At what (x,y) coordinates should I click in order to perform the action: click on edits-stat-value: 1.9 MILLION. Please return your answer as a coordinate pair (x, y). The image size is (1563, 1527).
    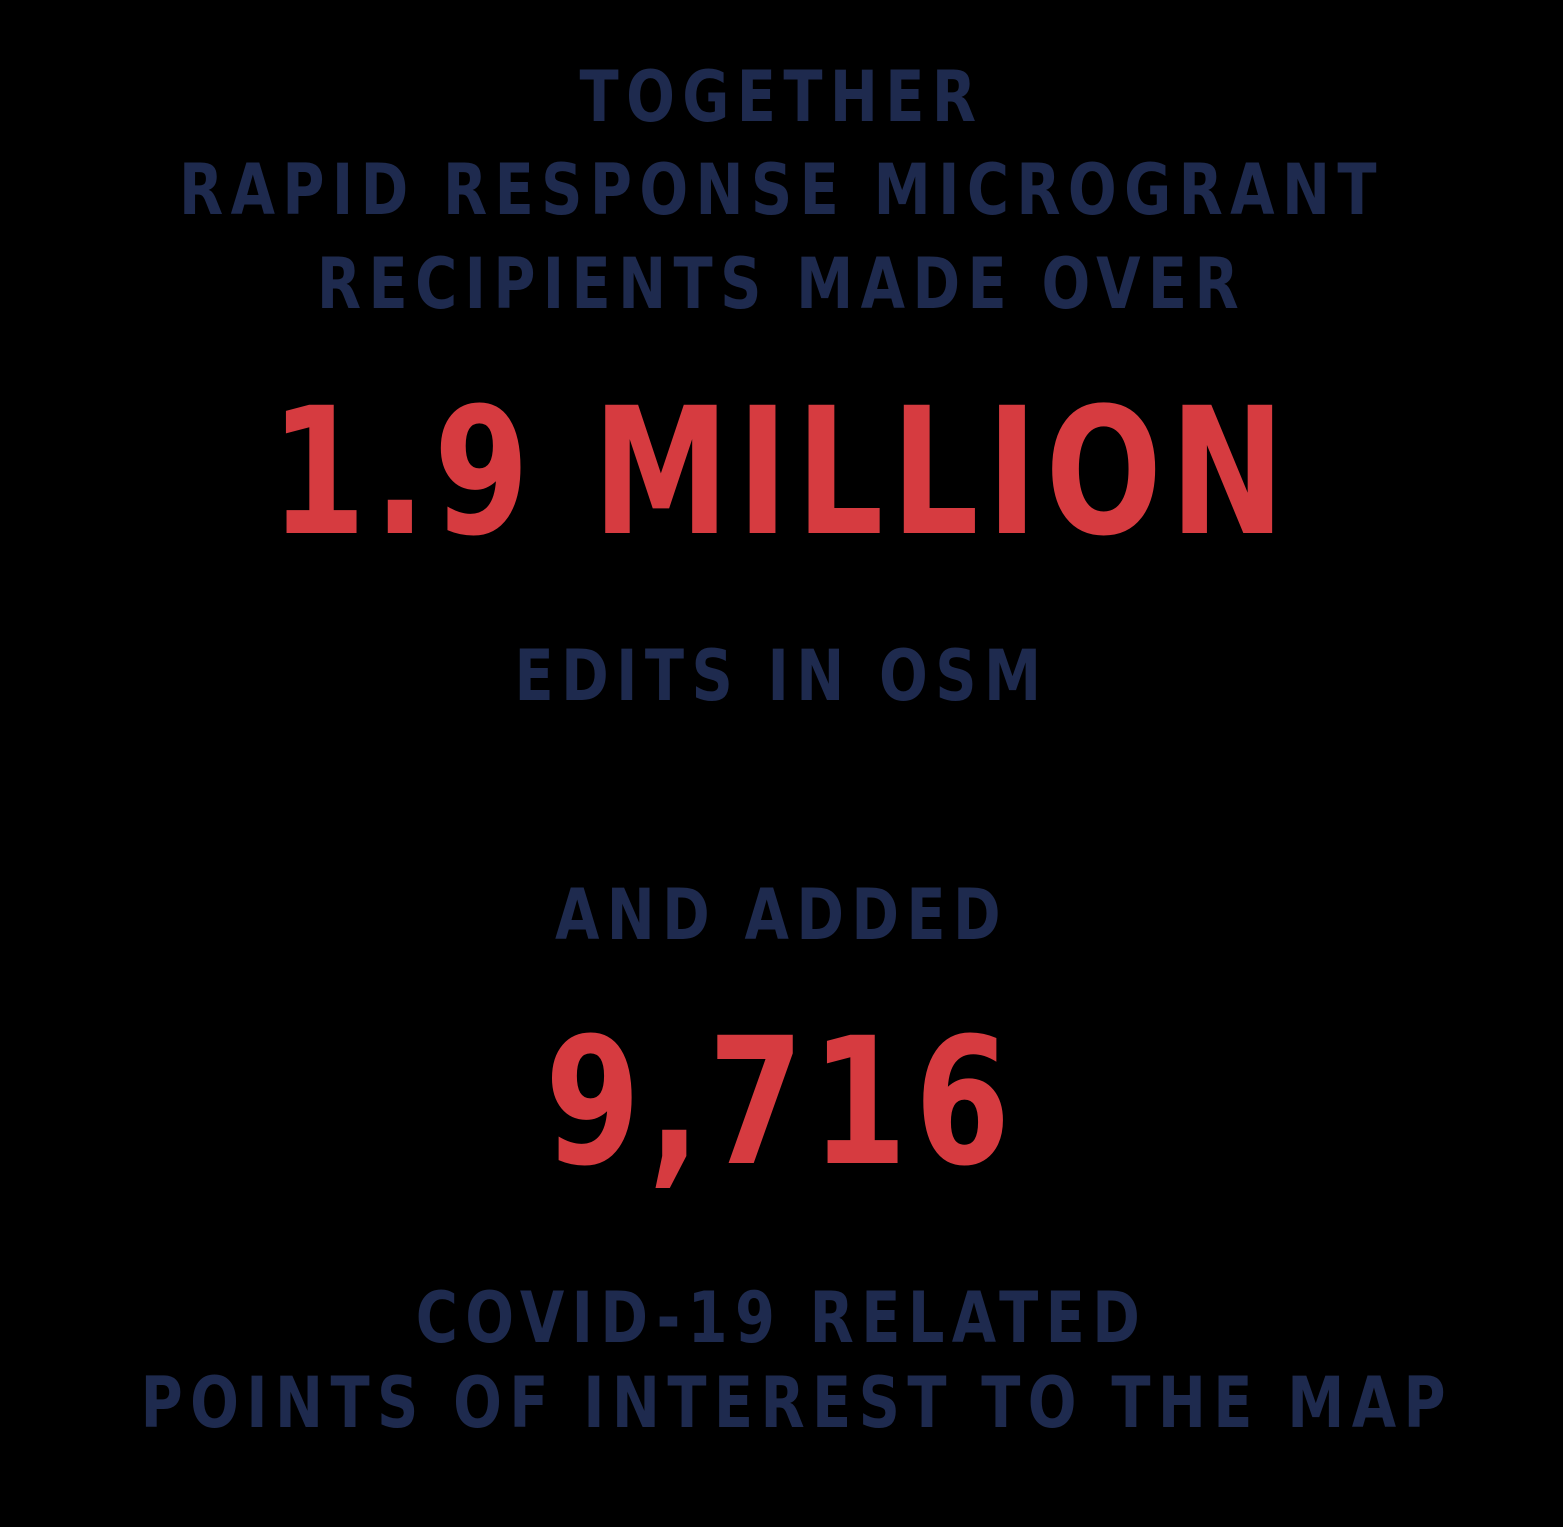
    Looking at the image, I should click on (781, 472).